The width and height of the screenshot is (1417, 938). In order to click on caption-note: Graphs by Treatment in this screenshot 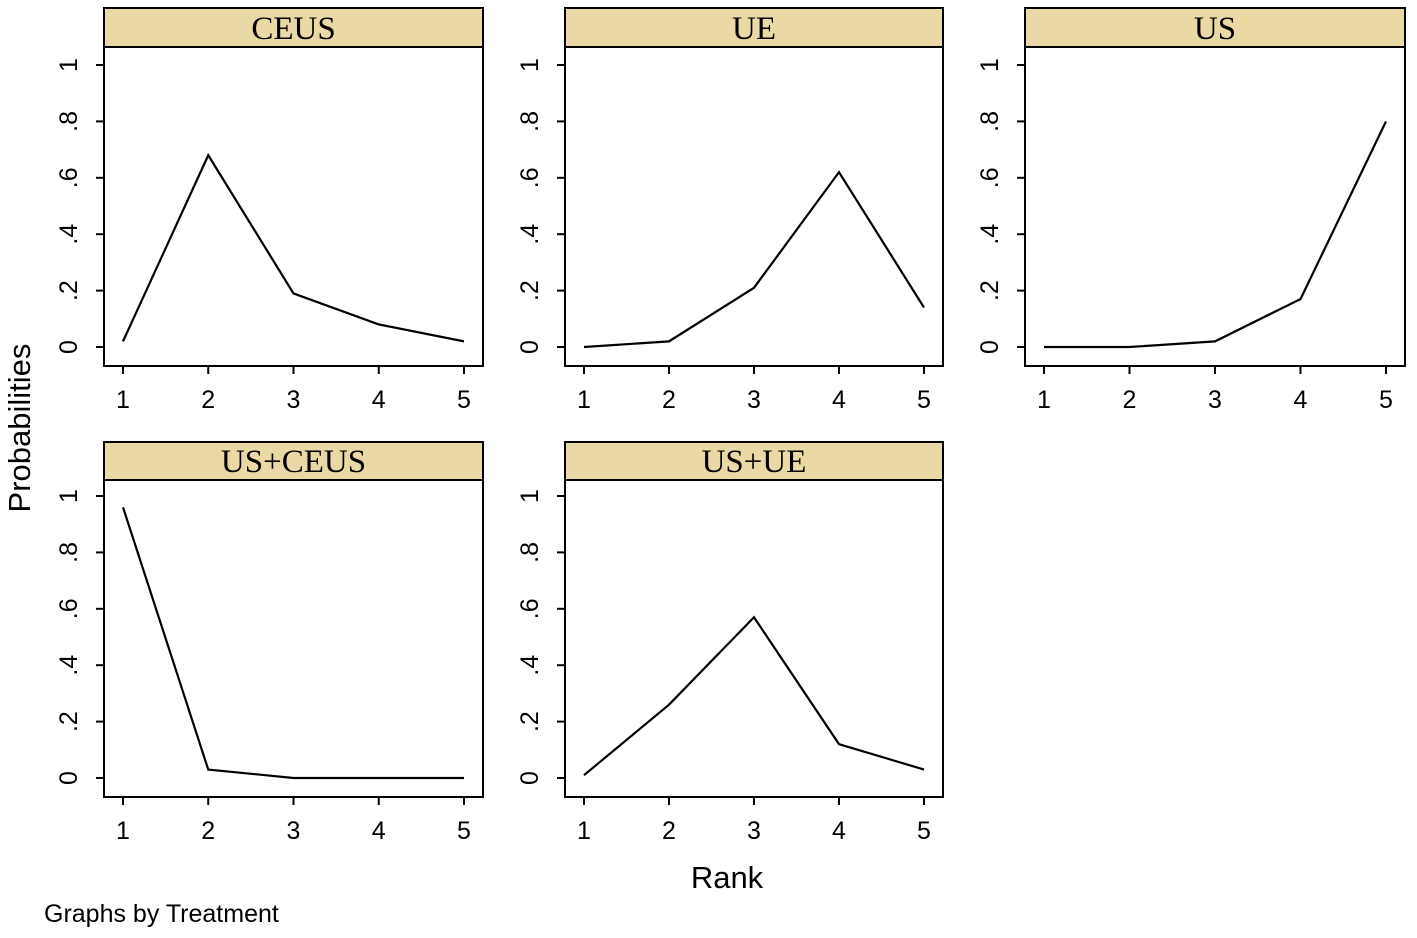, I will do `click(161, 914)`.